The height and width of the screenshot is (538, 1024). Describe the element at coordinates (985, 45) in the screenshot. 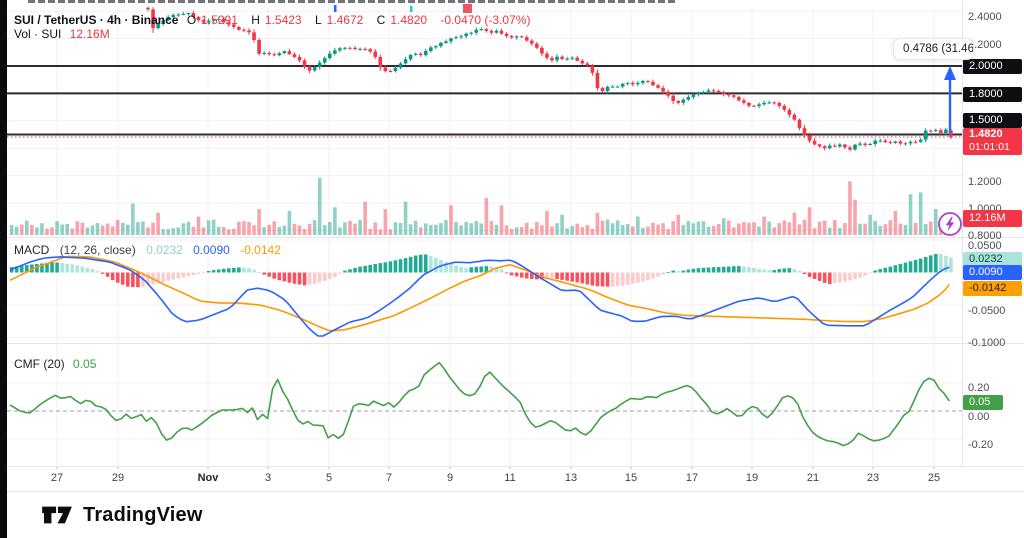

I see `price-tick: 2.2000` at that location.